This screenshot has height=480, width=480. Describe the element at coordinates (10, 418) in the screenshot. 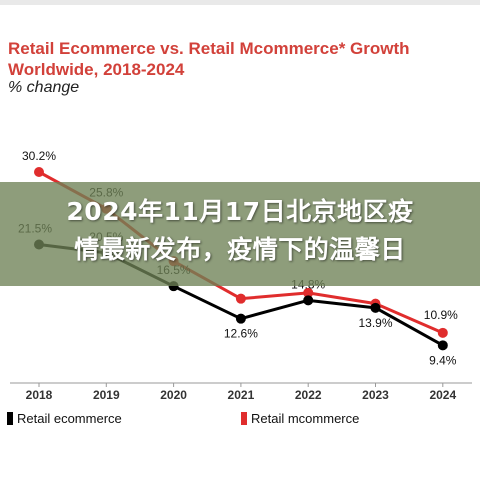

I see `legend-swatch-ecommerce` at that location.